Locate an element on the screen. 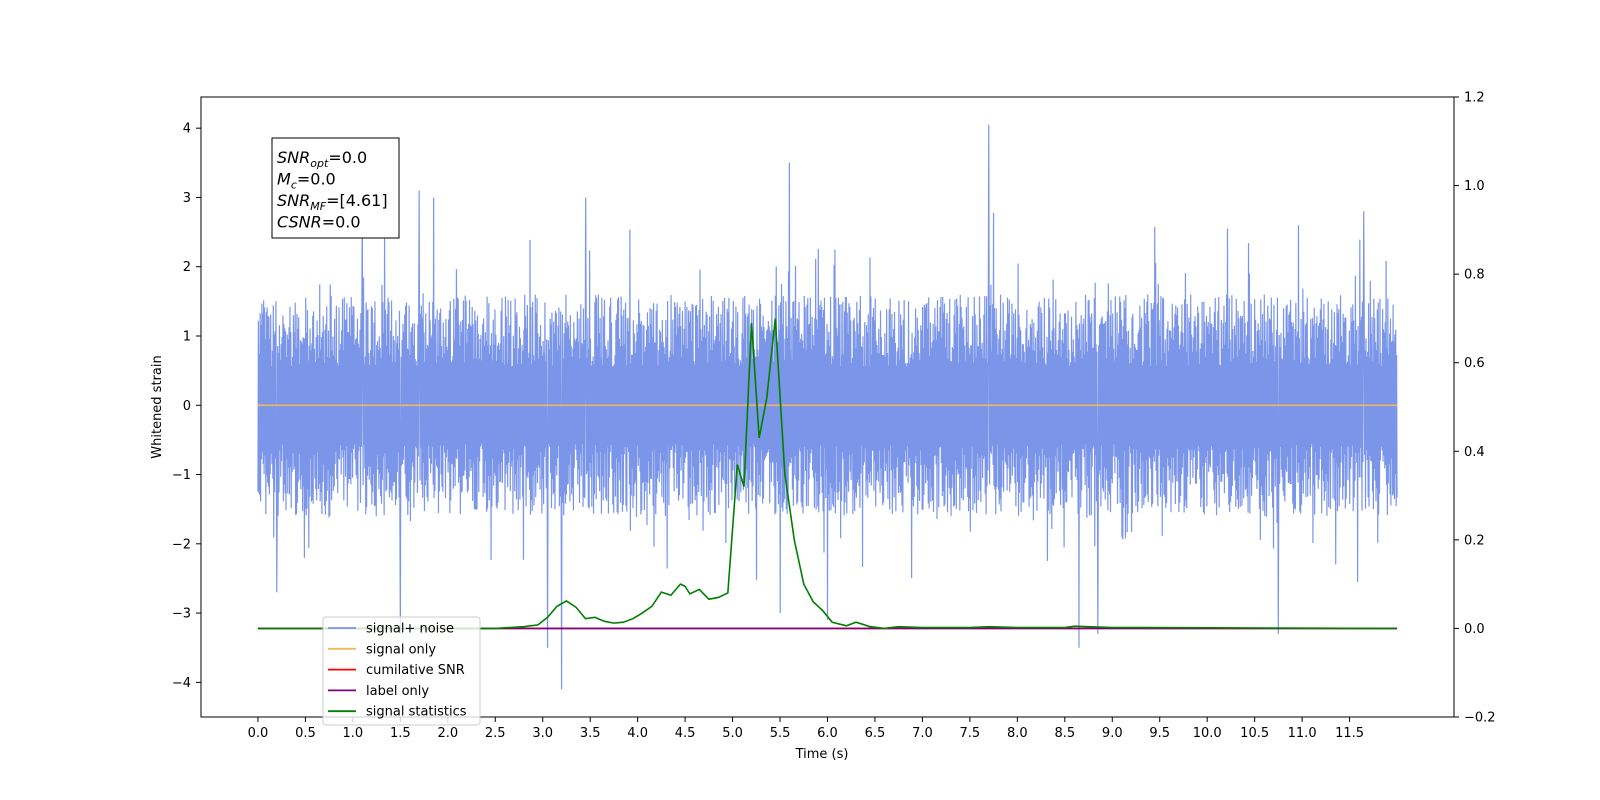 Image resolution: width=1600 pixels, height=800 pixels. x-tick-label: 2.5 is located at coordinates (495, 733).